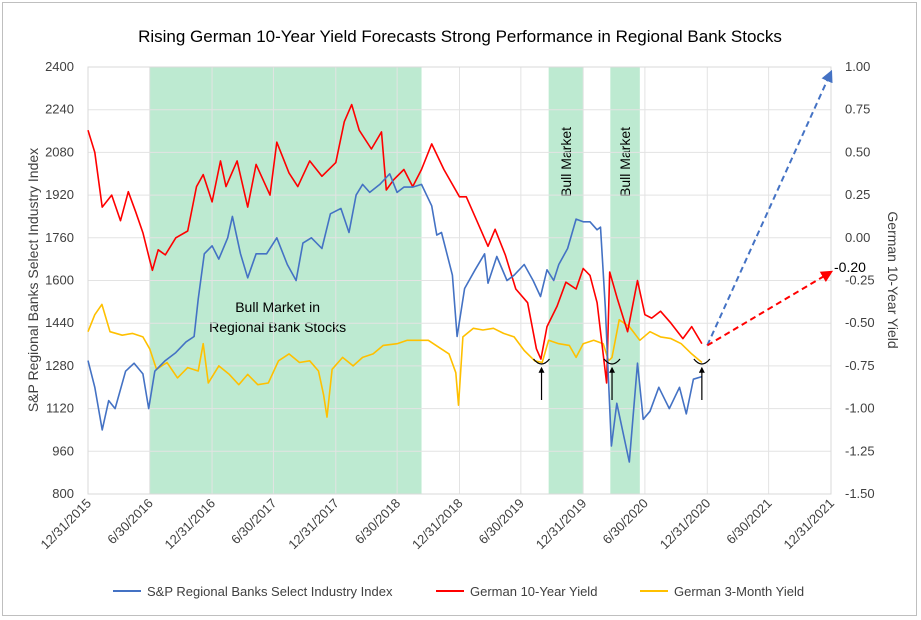 This screenshot has height=620, width=921. Describe the element at coordinates (378, 522) in the screenshot. I see `x-tick-label: 6/30/2018` at that location.